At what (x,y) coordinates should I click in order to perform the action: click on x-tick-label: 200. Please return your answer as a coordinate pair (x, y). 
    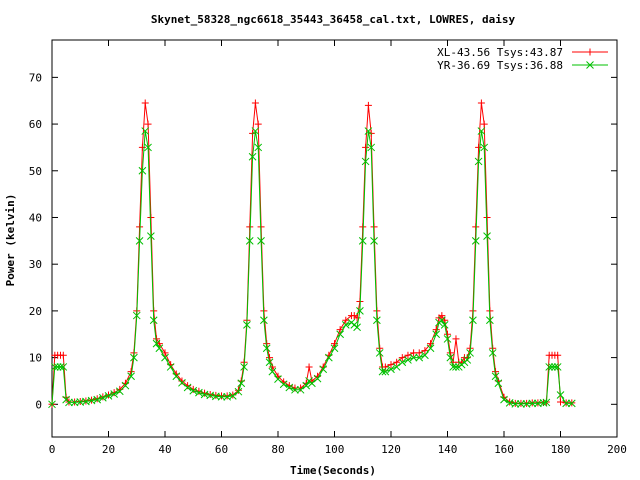
    Looking at the image, I should click on (617, 449).